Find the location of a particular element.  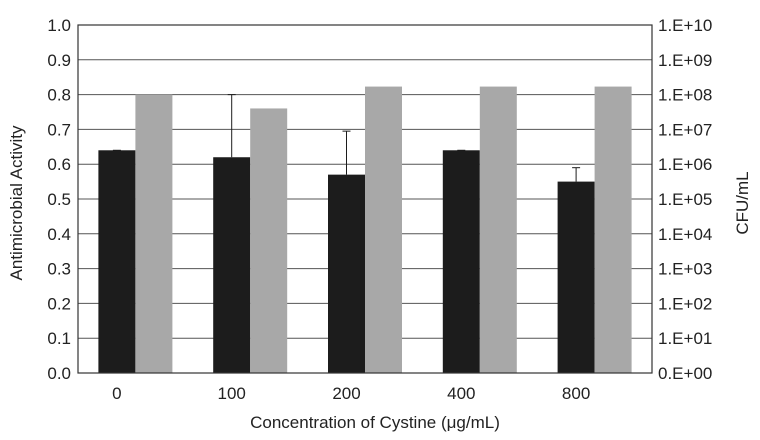

y2-tick-label: 1.E+09 is located at coordinates (685, 60).